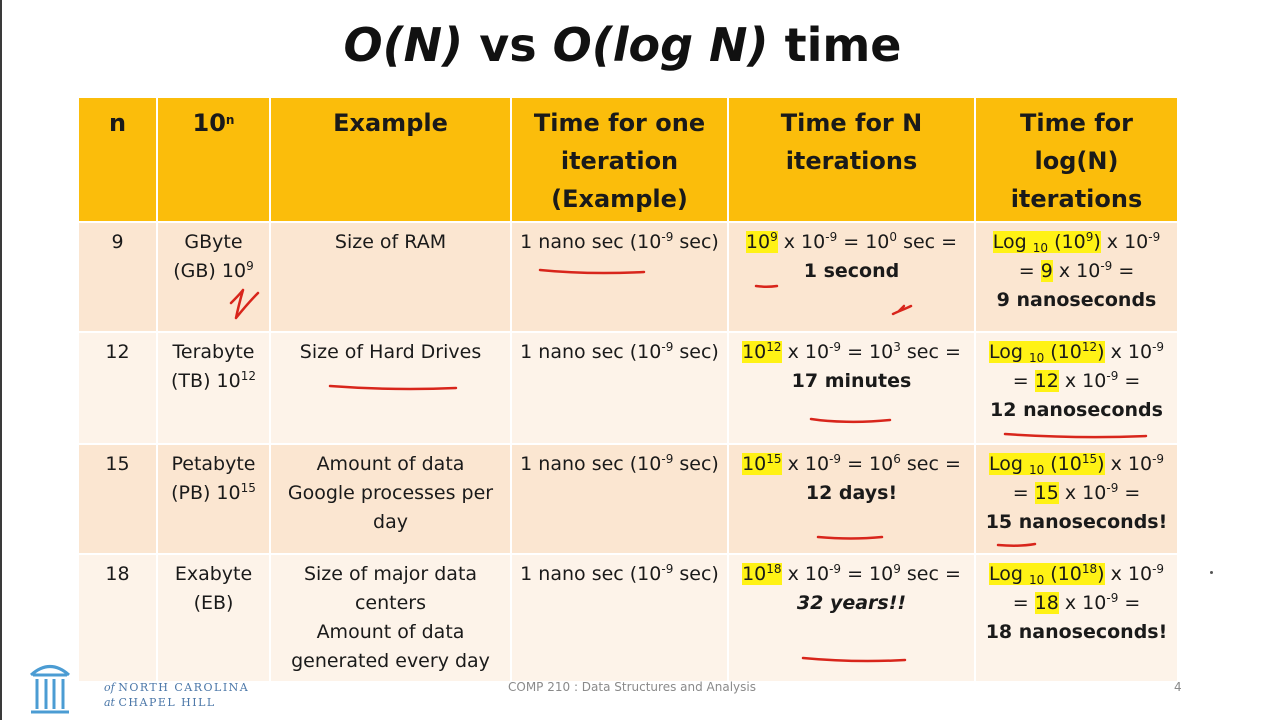  What do you see at coordinates (50, 689) in the screenshot?
I see `old-well-logo` at bounding box center [50, 689].